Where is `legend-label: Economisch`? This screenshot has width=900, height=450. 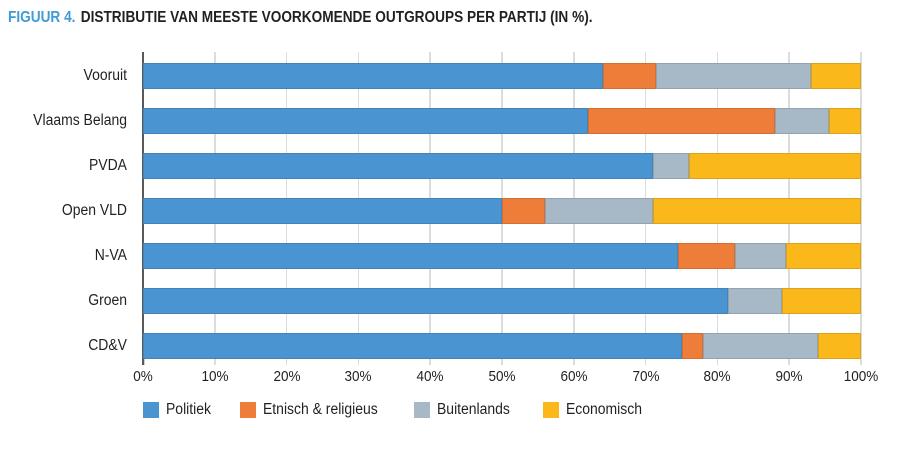 legend-label: Economisch is located at coordinates (603, 409).